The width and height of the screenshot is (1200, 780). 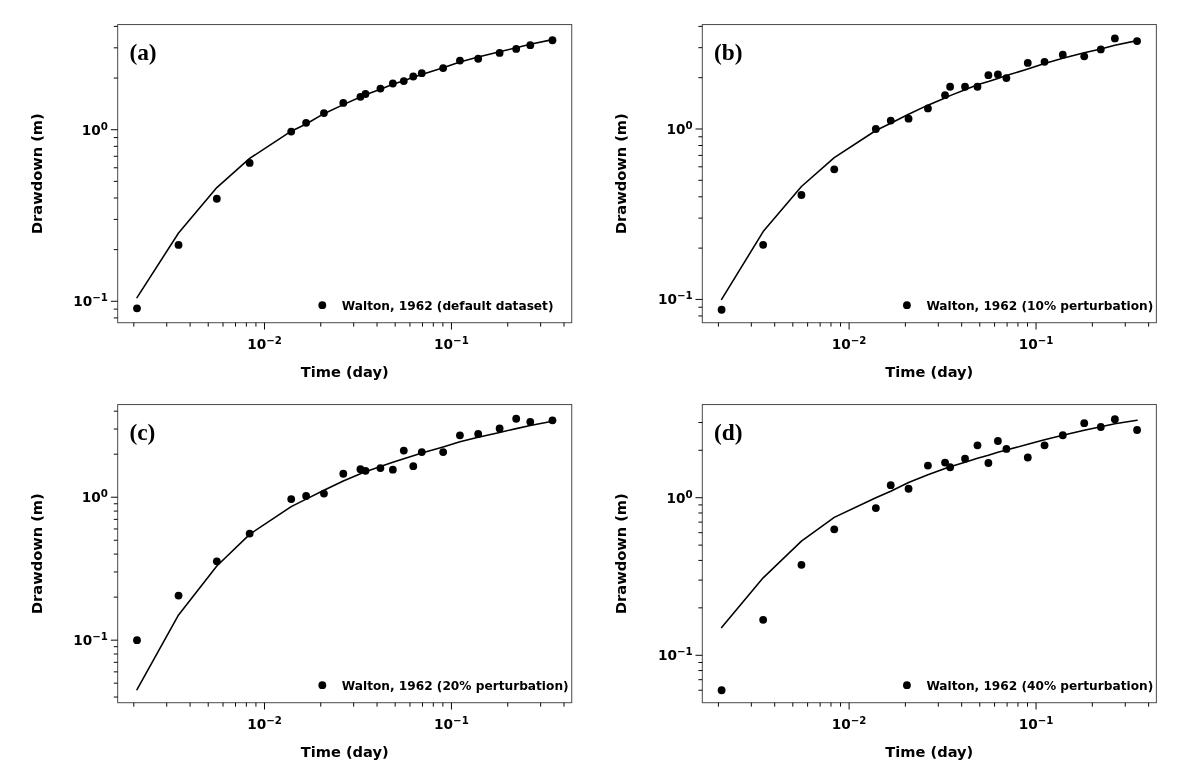 What do you see at coordinates (143, 51) in the screenshot?
I see `text: (a)` at bounding box center [143, 51].